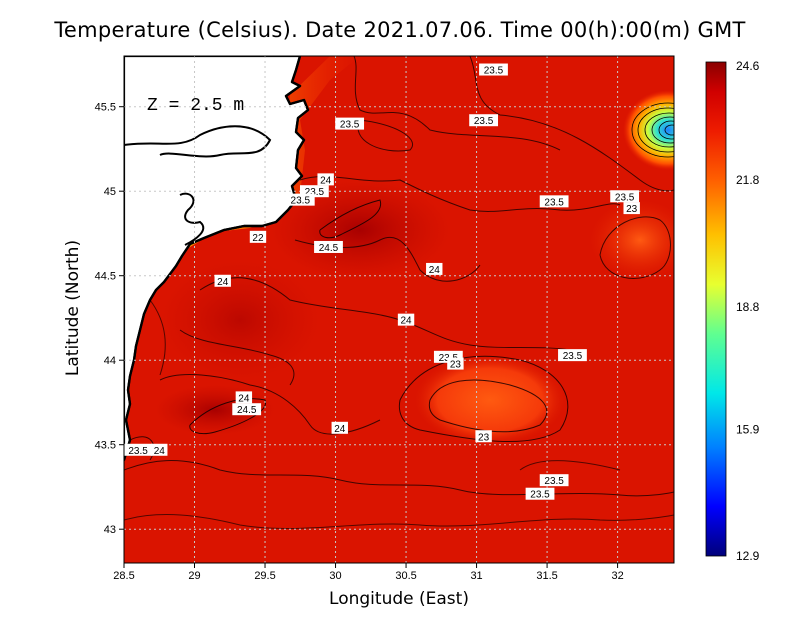 Image resolution: width=800 pixels, height=618 pixels. I want to click on y-tick-label: 45, so click(110, 192).